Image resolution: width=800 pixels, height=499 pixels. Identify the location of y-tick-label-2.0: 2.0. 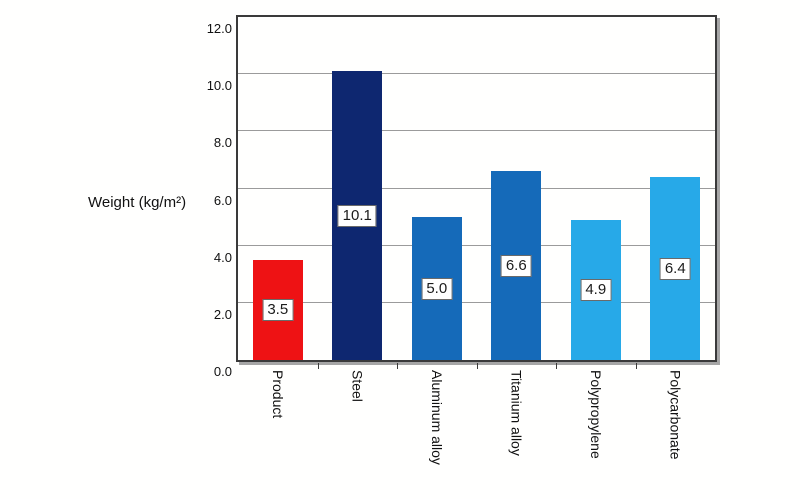
(222, 314).